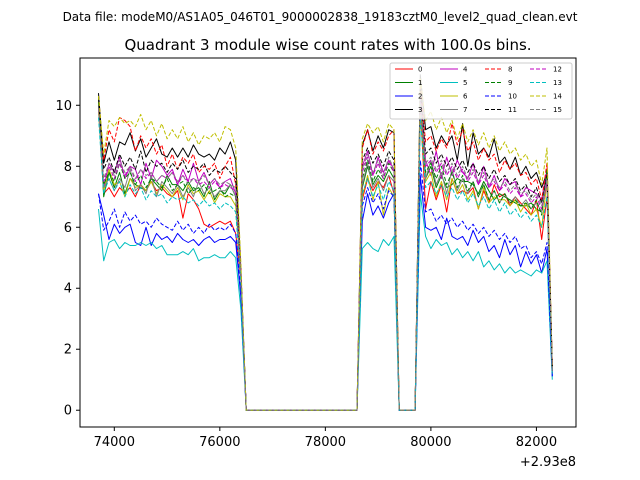  I want to click on y-tick-label: 0, so click(68, 411).